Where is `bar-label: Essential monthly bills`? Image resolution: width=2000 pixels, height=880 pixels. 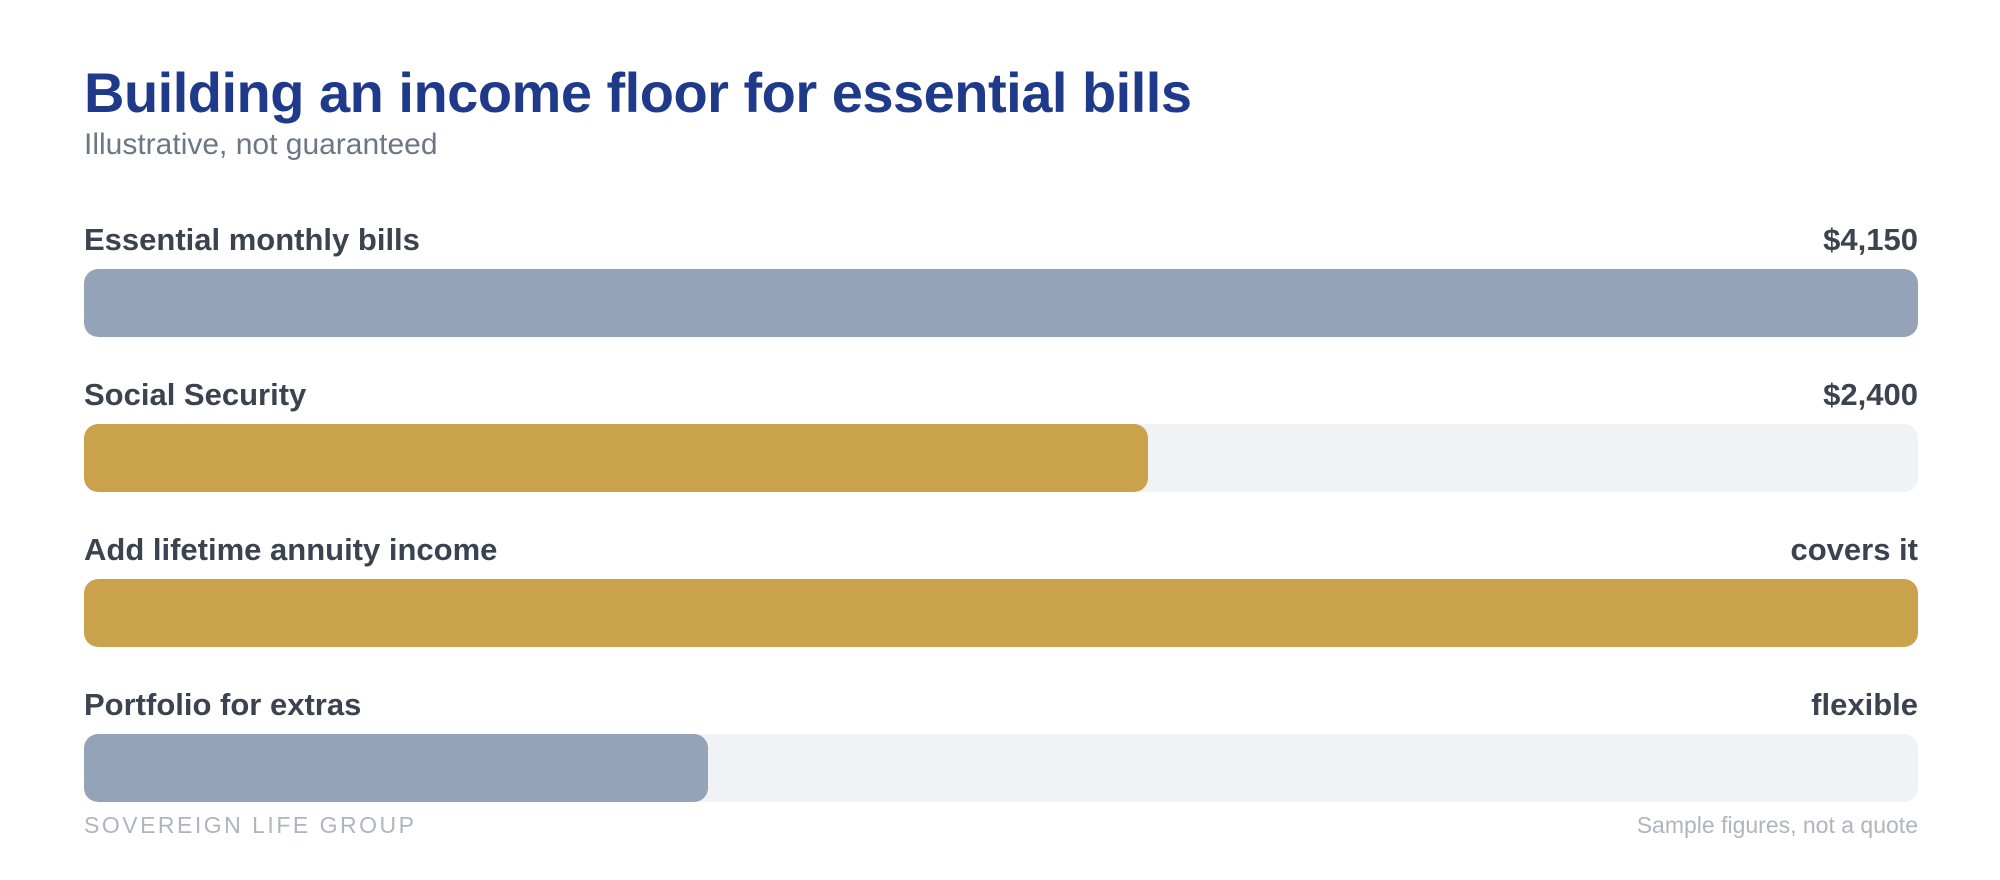
bar-label: Essential monthly bills is located at coordinates (252, 239).